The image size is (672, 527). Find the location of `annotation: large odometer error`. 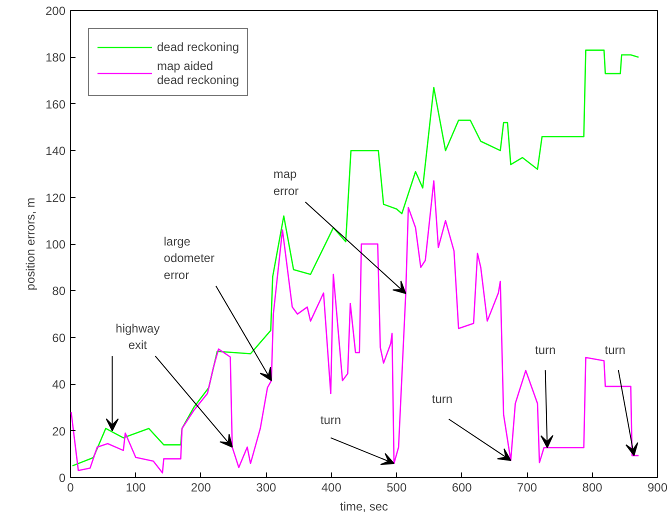

annotation: large odometer error is located at coordinates (189, 258).